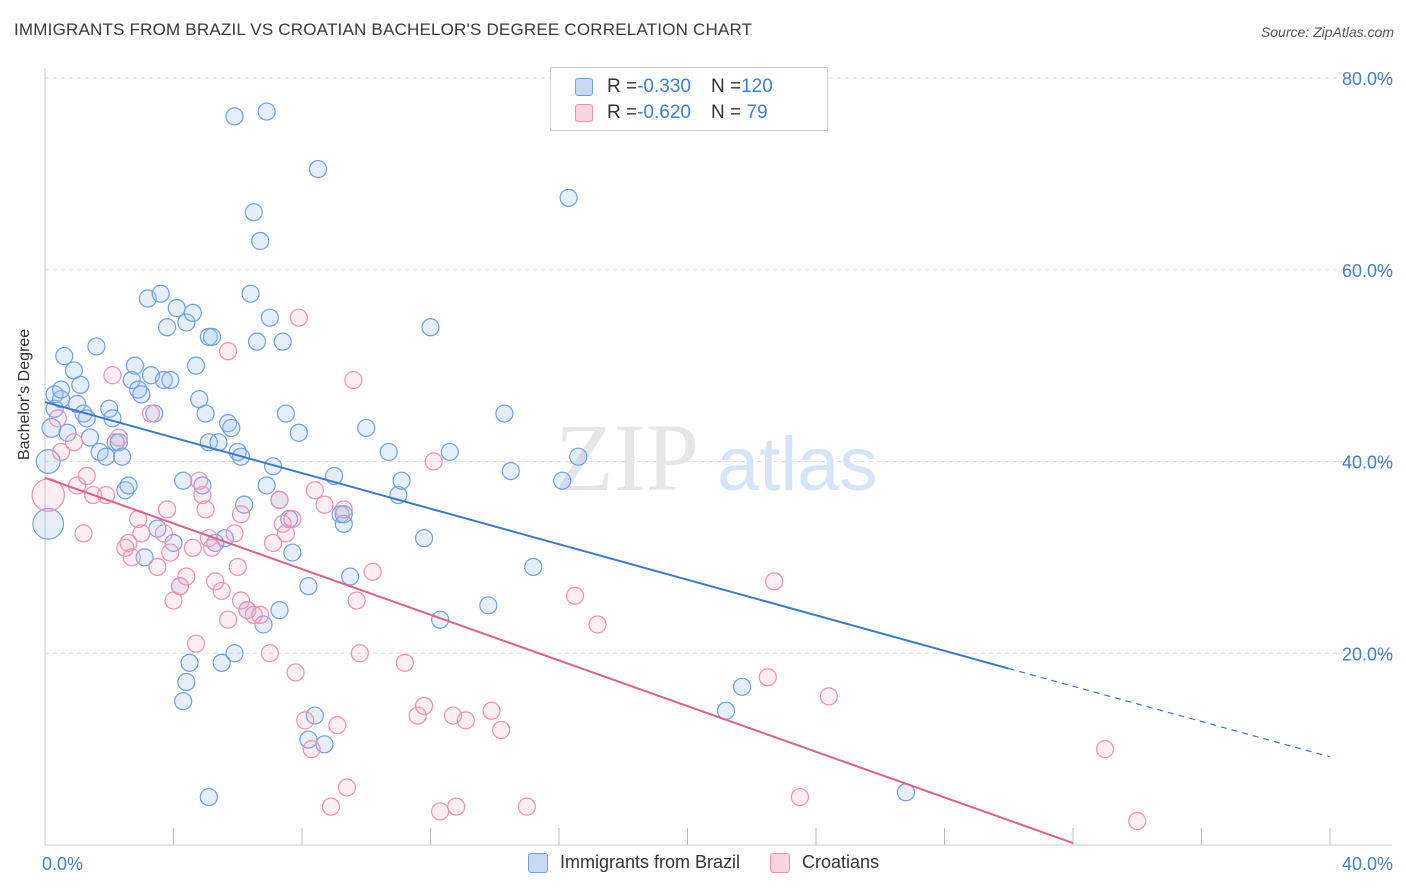 This screenshot has height=892, width=1406. Describe the element at coordinates (24, 394) in the screenshot. I see `y-axis-label: Bachelor's Degree` at that location.